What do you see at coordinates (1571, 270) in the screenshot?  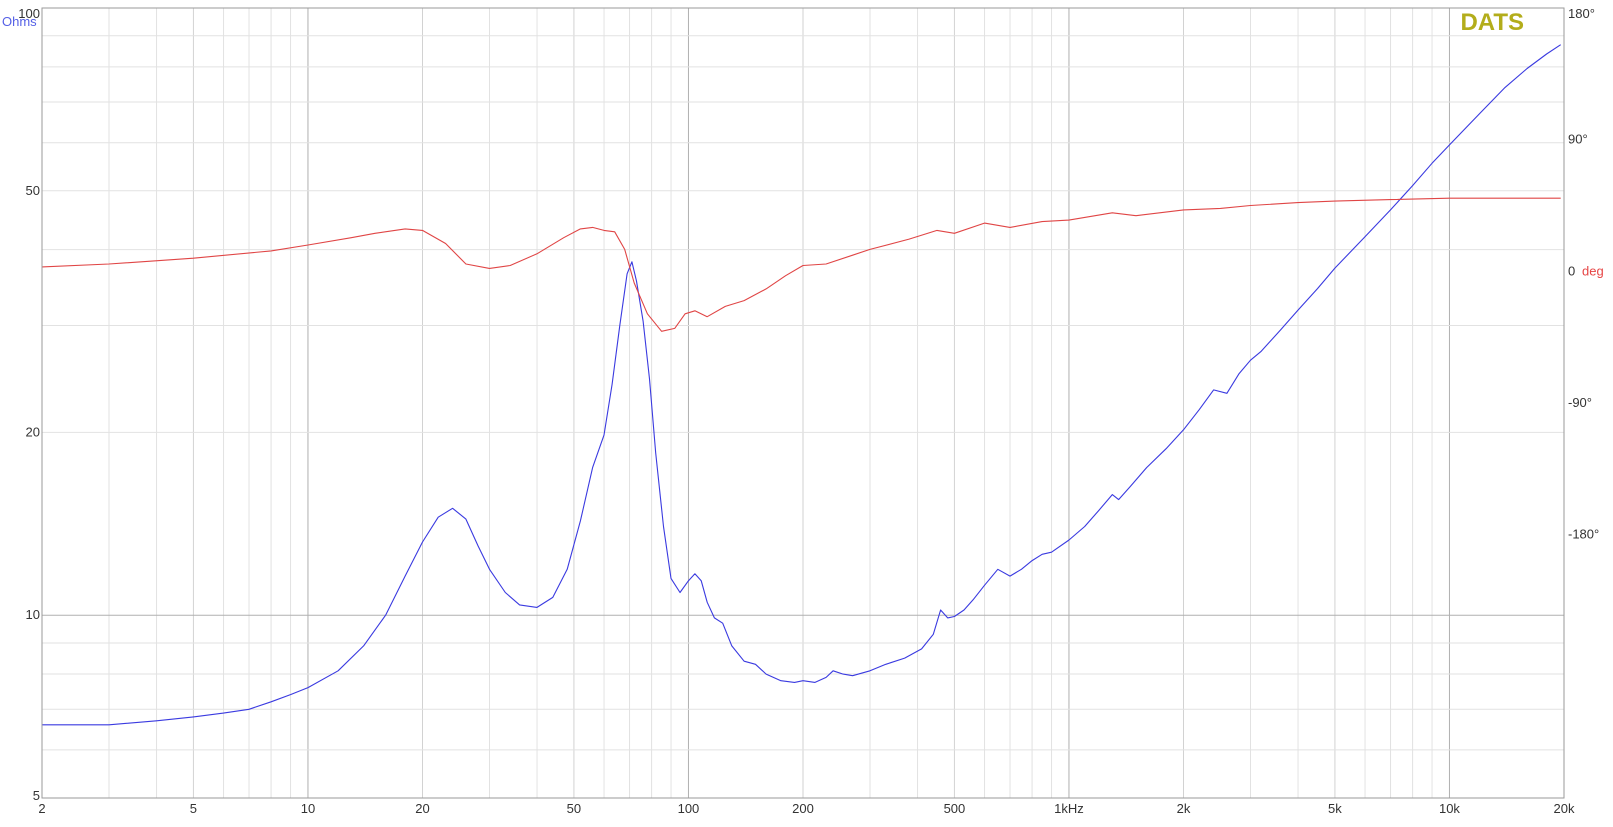 I see `y-right-tick-label: 0` at bounding box center [1571, 270].